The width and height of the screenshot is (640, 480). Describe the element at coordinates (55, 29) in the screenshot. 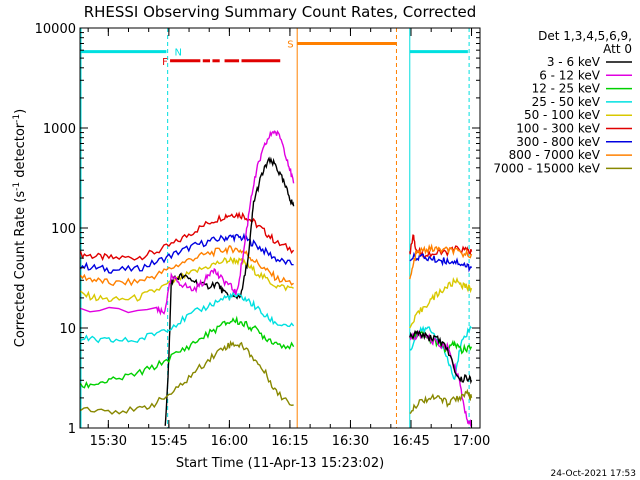

I see `y-tick-label: 10000` at that location.